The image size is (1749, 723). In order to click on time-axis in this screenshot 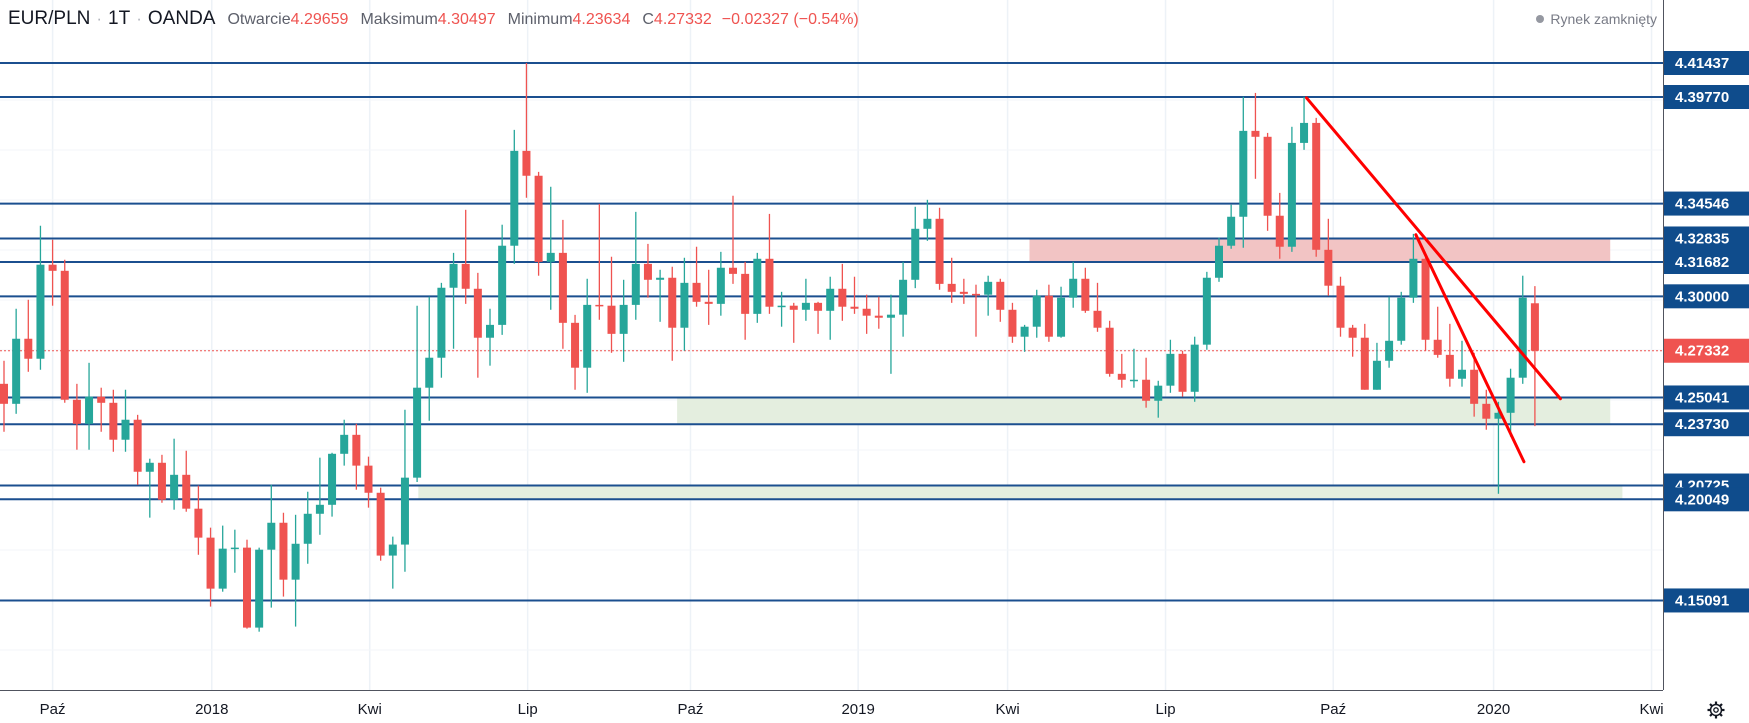, I will do `click(831, 706)`.